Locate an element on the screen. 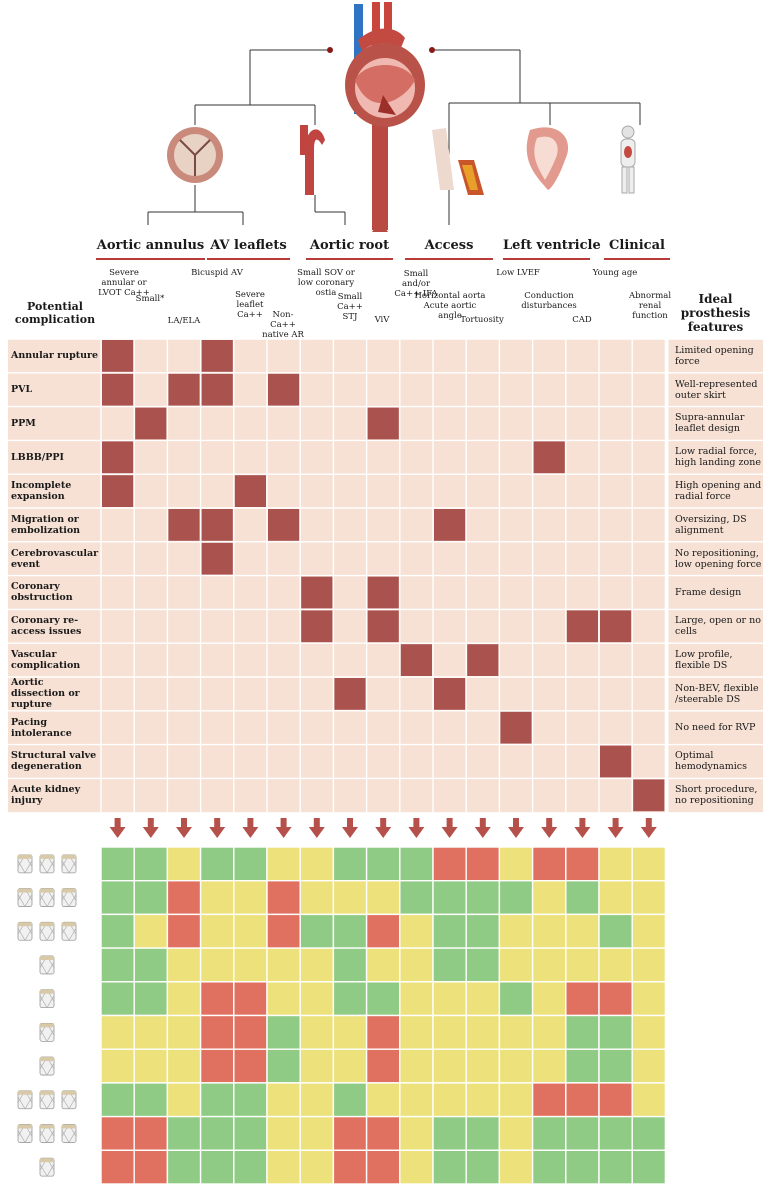 Image resolution: width=763 pixels, height=1200 pixels. risk-factor-label: Tortuosity is located at coordinates (482, 320).